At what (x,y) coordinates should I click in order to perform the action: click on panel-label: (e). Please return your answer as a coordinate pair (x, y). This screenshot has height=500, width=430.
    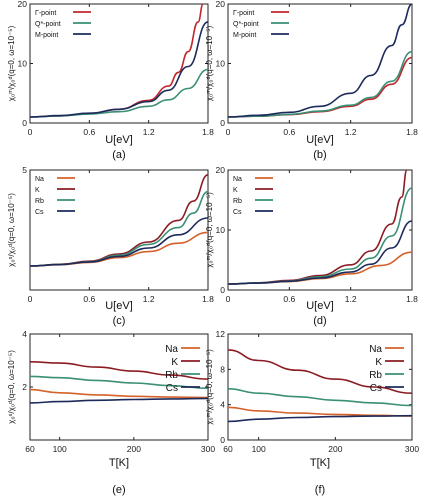
    Looking at the image, I should click on (118, 490).